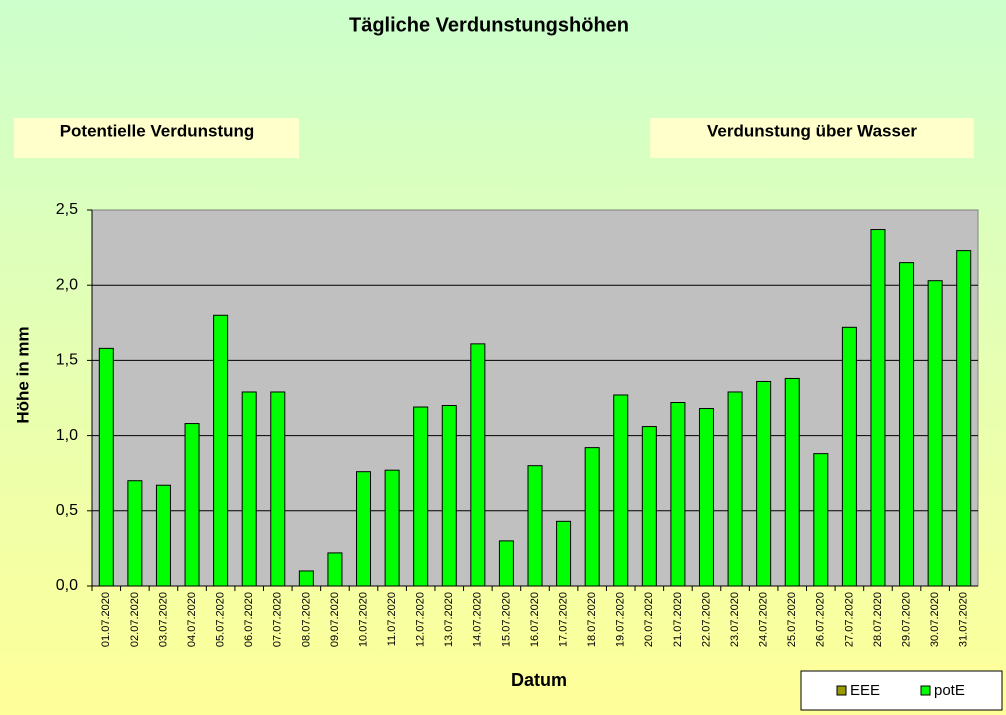 This screenshot has height=715, width=1006. Describe the element at coordinates (949, 690) in the screenshot. I see `legend-label: potE` at that location.